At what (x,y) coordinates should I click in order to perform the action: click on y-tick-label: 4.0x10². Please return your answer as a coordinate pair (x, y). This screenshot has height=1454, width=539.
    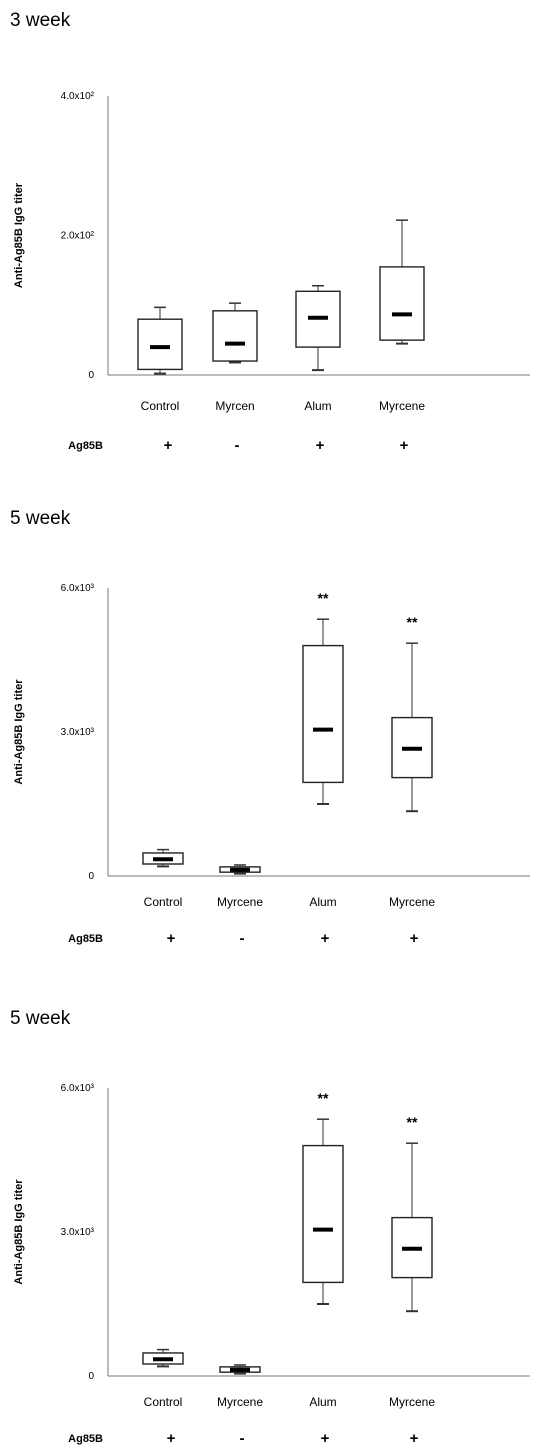
    Looking at the image, I should click on (78, 96).